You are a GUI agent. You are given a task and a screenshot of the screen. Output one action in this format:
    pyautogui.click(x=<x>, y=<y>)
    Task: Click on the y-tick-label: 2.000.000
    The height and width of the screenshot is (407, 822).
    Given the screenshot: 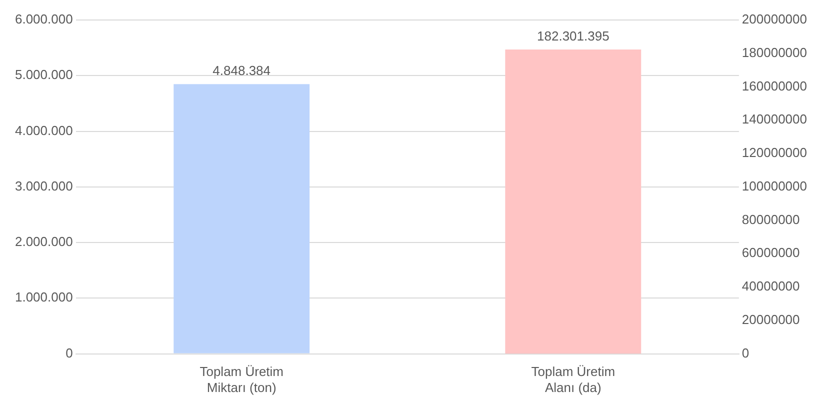 What is the action you would take?
    pyautogui.click(x=43, y=242)
    